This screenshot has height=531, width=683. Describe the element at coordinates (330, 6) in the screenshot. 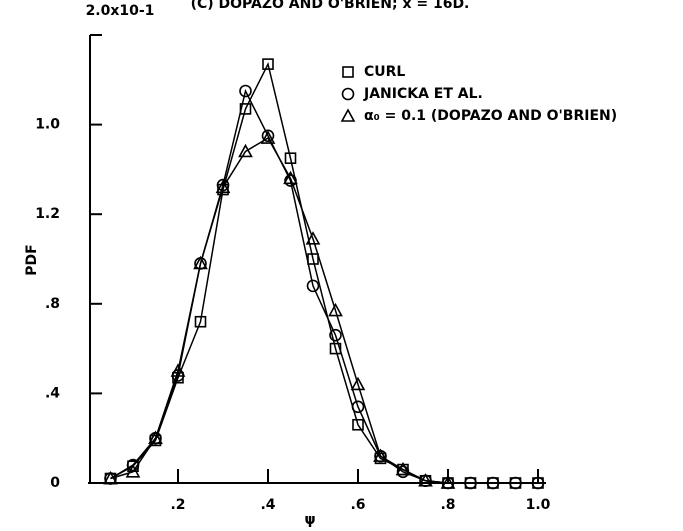

I see `chart-title: (C) DOPAZO AND O'BRIEN; x = 16D.` at that location.